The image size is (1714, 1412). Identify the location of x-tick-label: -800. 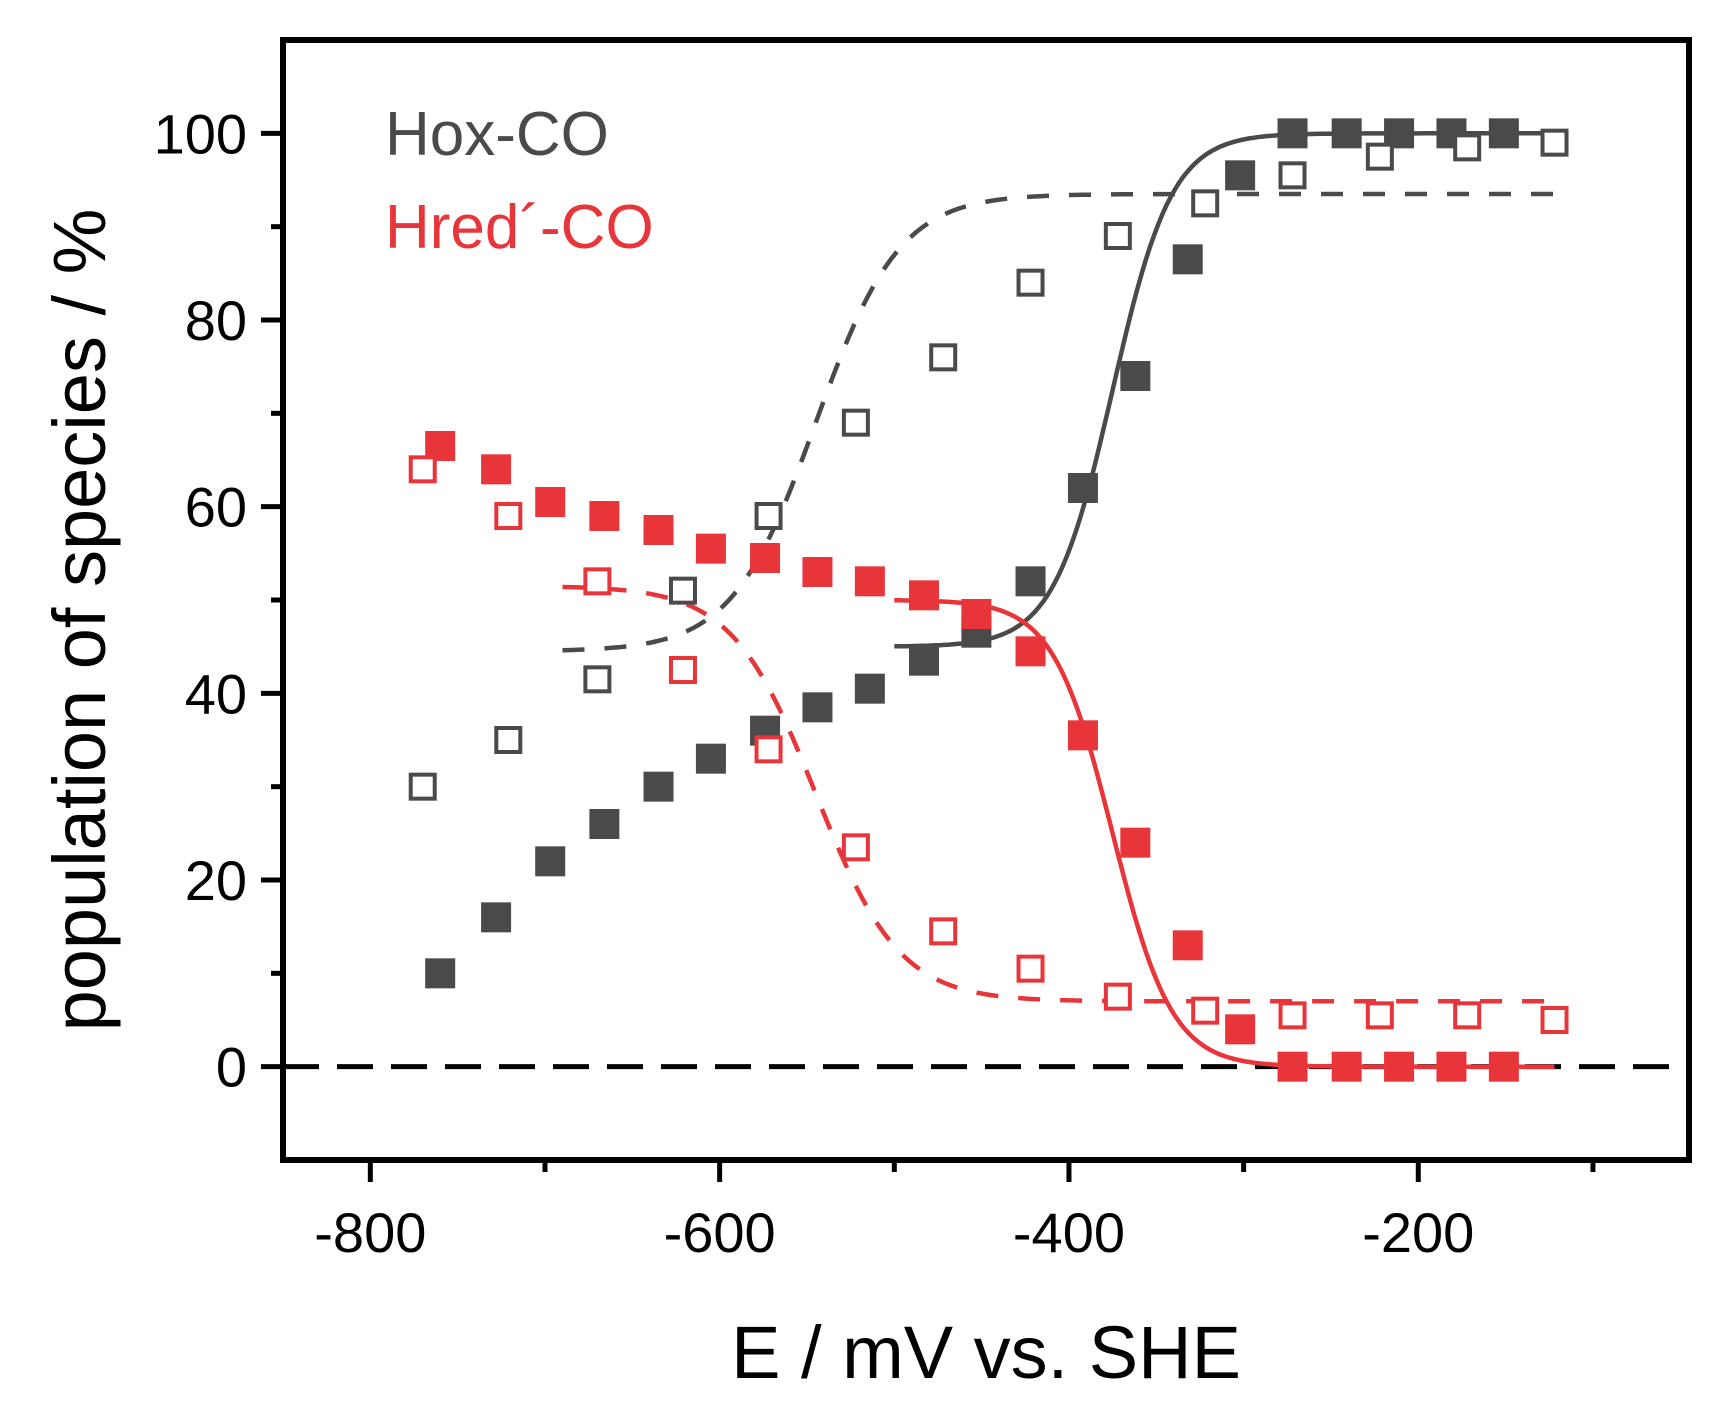
(370, 1232).